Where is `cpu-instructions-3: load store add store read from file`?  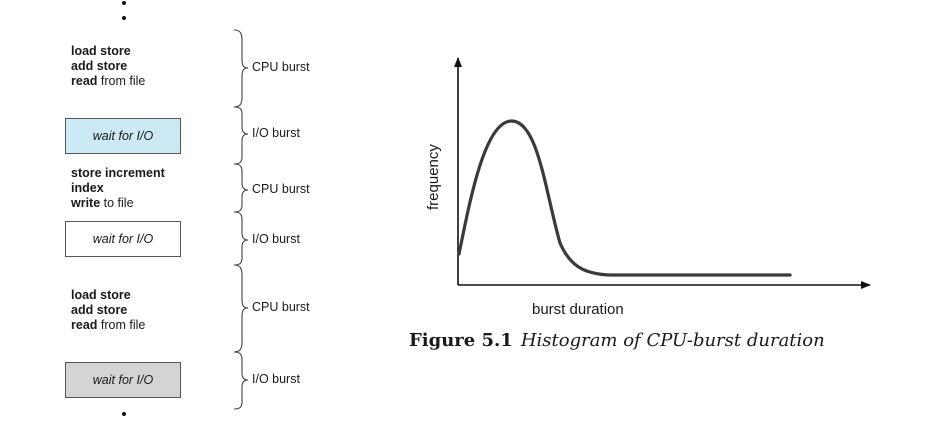
cpu-instructions-3: load store add store read from file is located at coordinates (108, 310).